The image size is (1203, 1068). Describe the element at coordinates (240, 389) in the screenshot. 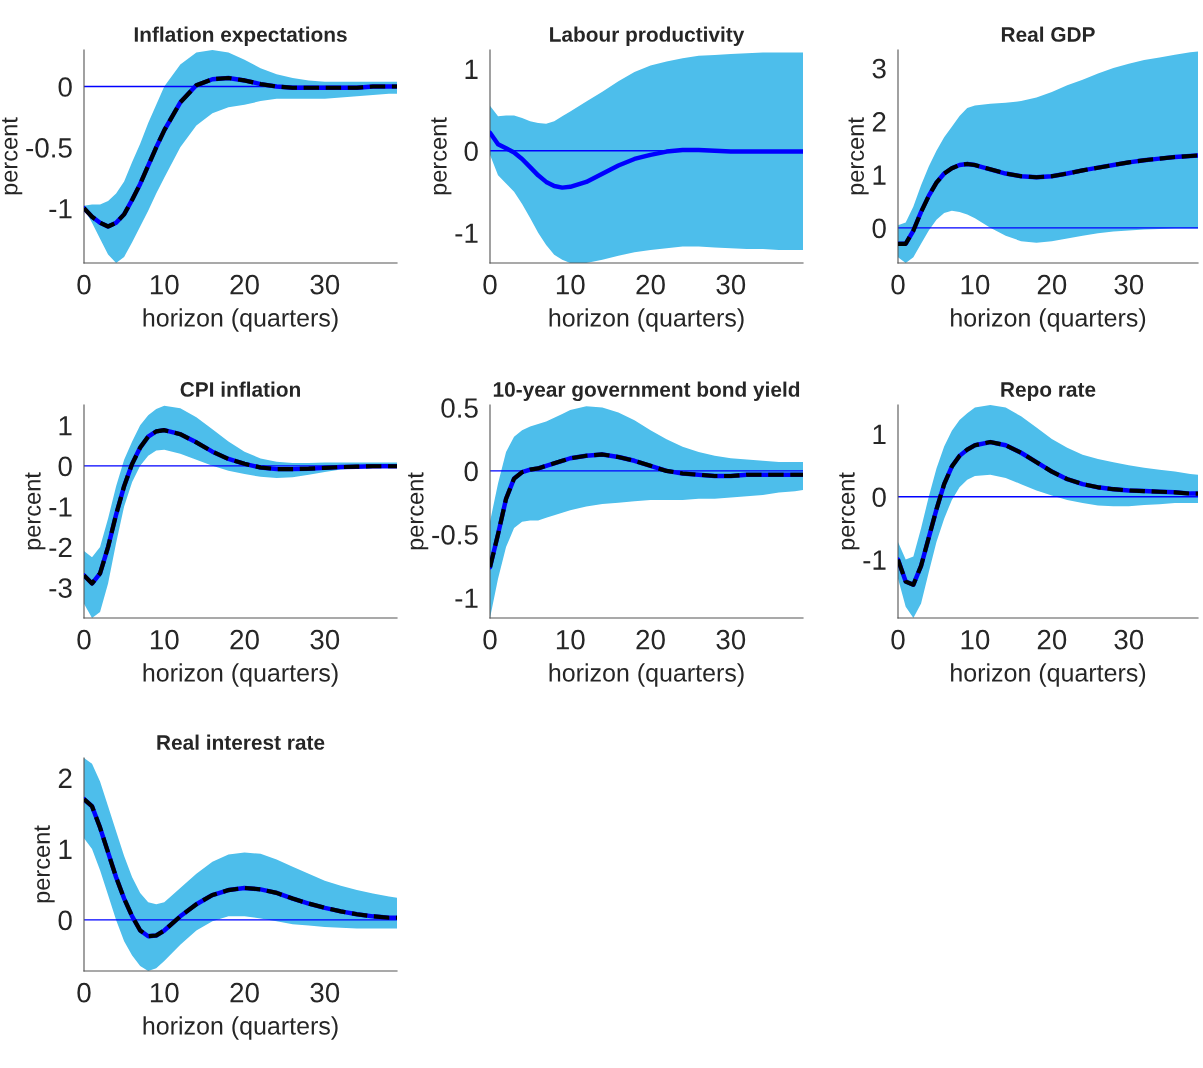

I see `chart-title: CPI inflation` at that location.